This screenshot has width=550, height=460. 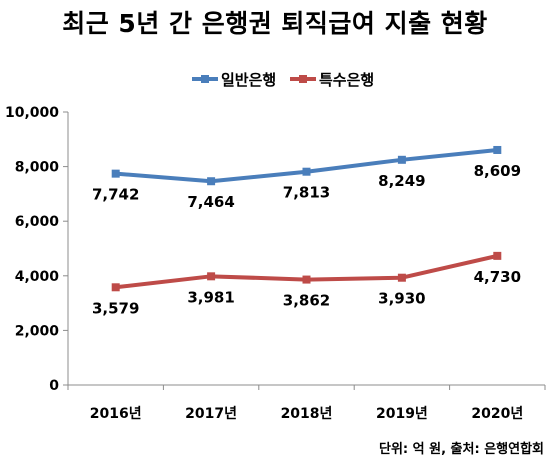 I want to click on x-tick-label: 2016년, so click(x=116, y=414).